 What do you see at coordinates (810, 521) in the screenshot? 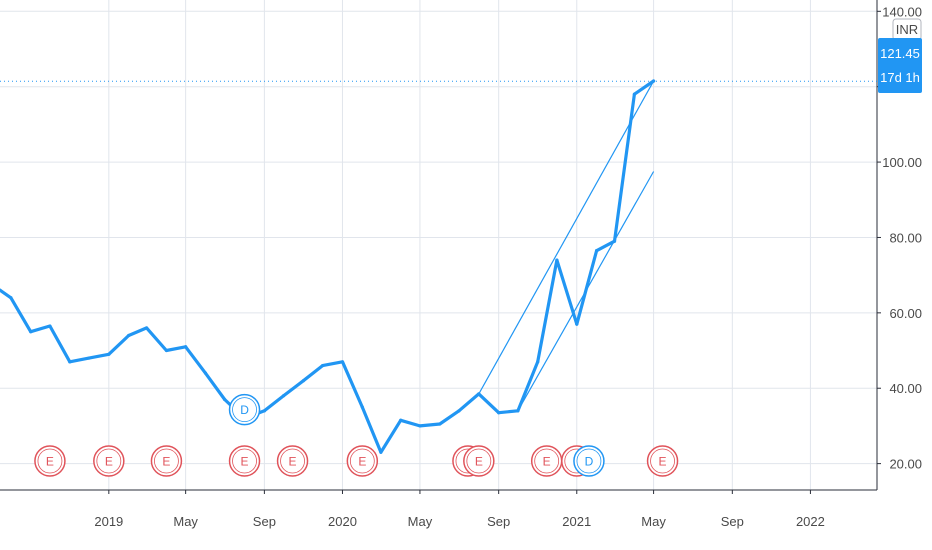
I see `x-tick-label: 2022` at bounding box center [810, 521].